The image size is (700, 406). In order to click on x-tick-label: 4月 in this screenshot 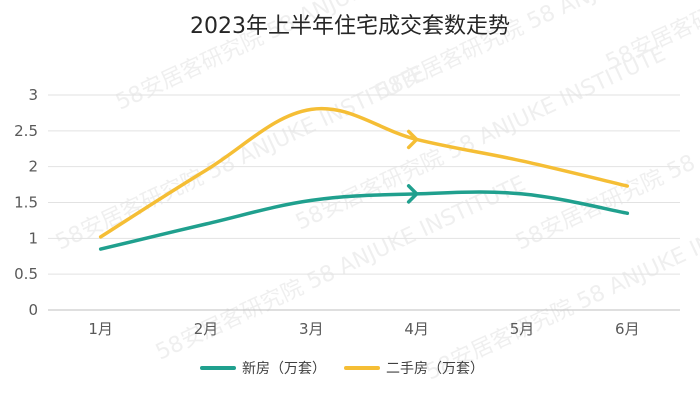, I will do `click(416, 329)`.